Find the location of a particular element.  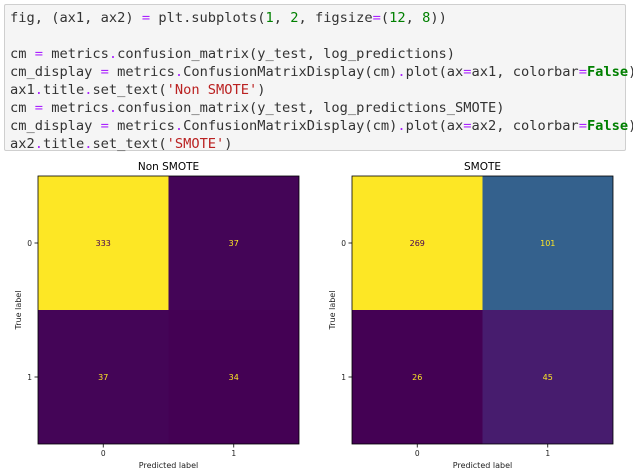

code-token: , figsize is located at coordinates (335, 18).